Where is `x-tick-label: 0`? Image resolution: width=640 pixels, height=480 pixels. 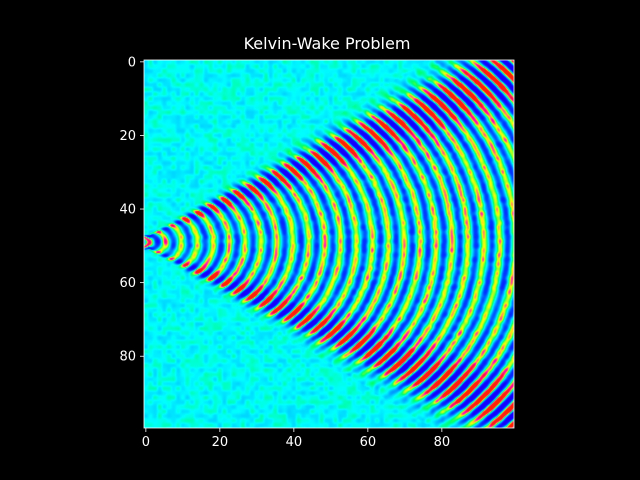
x-tick-label: 0 is located at coordinates (146, 442).